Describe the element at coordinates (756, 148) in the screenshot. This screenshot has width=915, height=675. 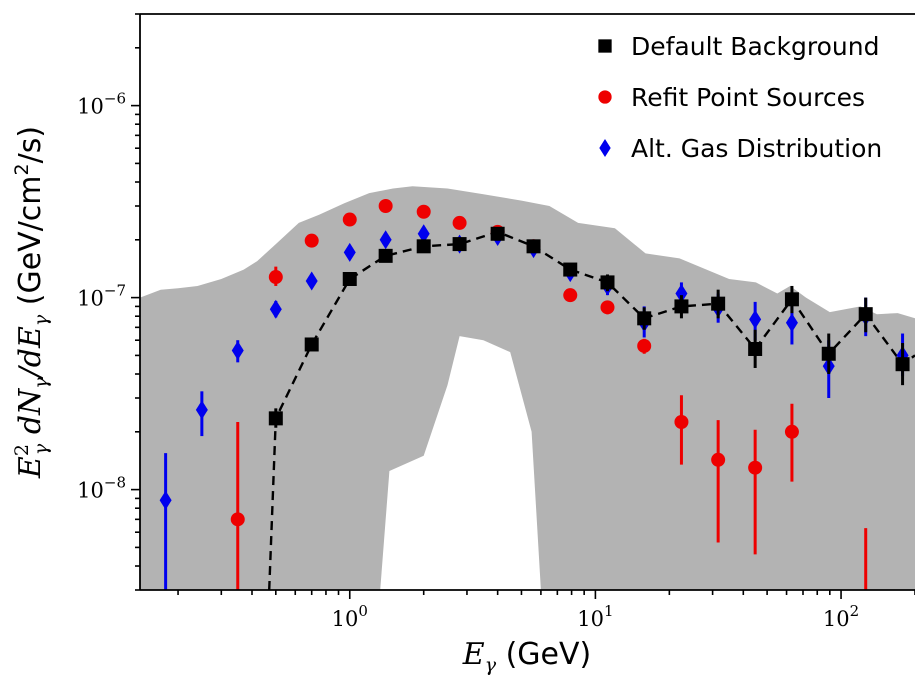
I see `legend-label-alt-gas-distribution: Alt. Gas Distribution` at that location.